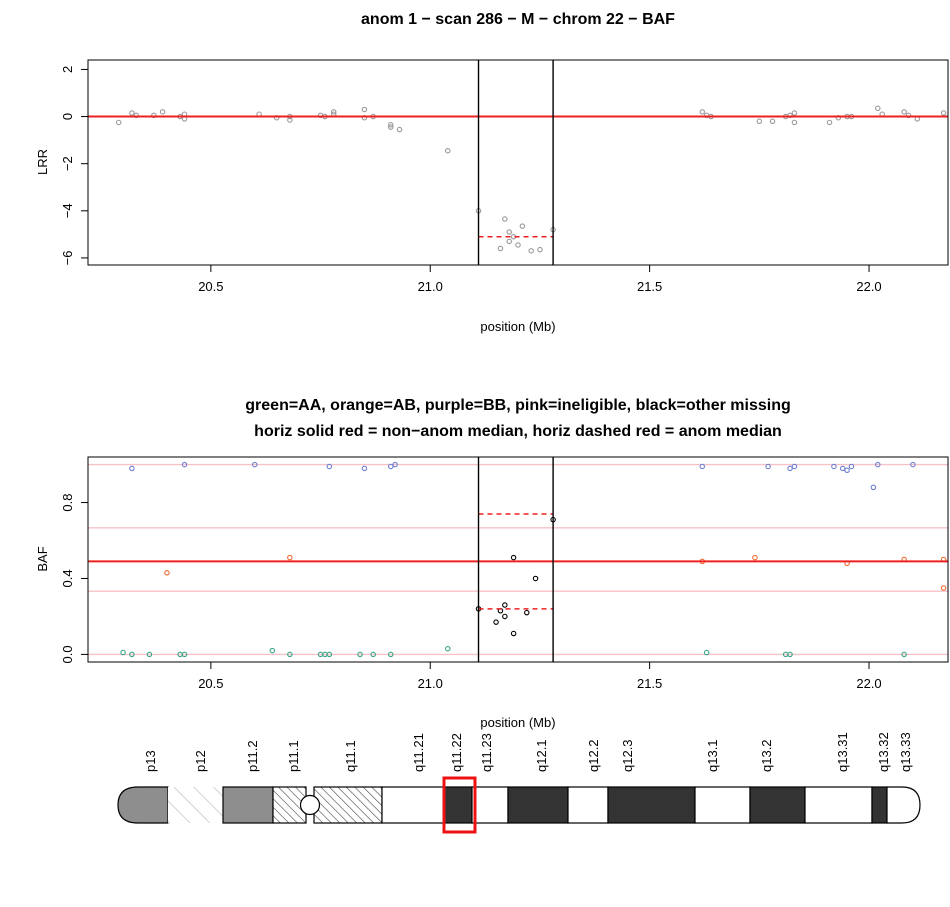 The width and height of the screenshot is (950, 907). What do you see at coordinates (310, 805) in the screenshot?
I see `centromere` at bounding box center [310, 805].